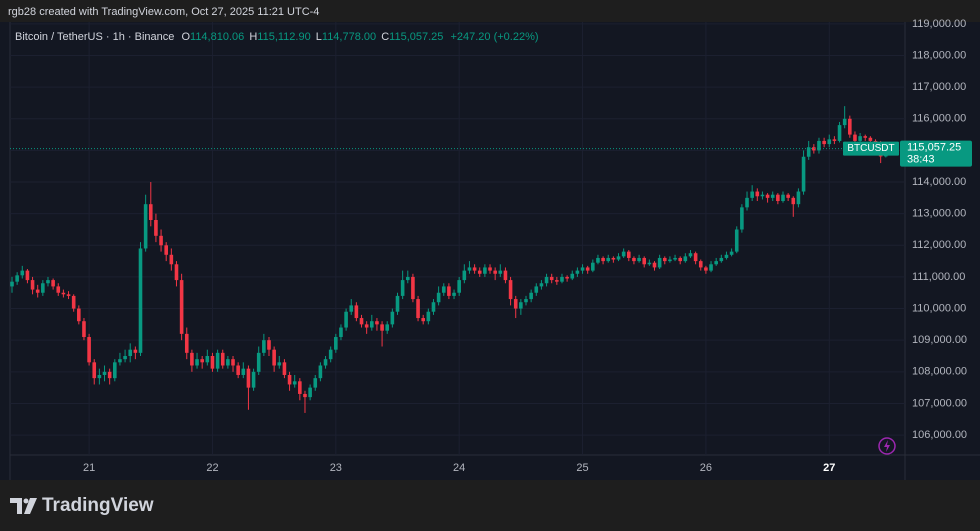 The height and width of the screenshot is (531, 980). What do you see at coordinates (490, 505) in the screenshot?
I see `footer-bar` at bounding box center [490, 505].